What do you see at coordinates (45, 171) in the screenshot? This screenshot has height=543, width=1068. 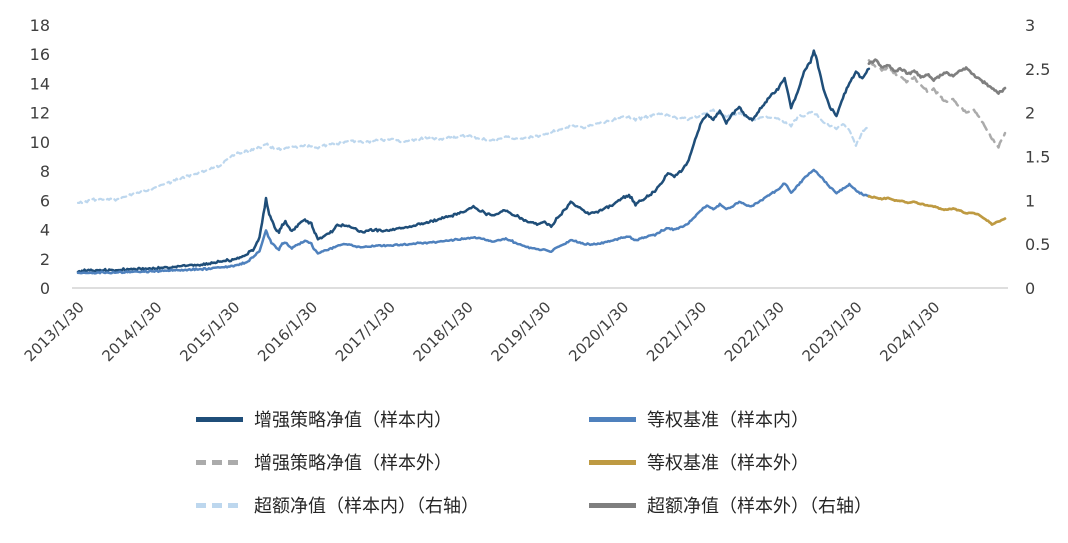 I see `left-axis-tick-label: 8` at bounding box center [45, 171].